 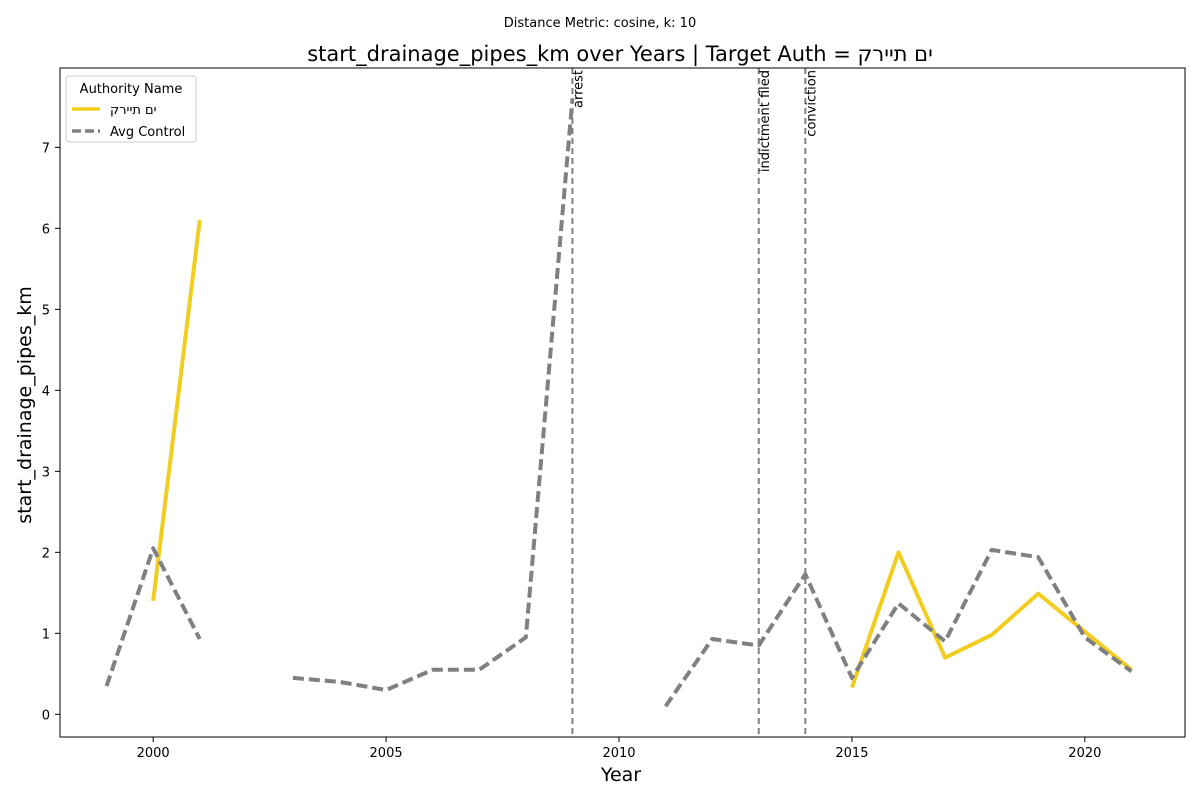 What do you see at coordinates (147, 132) in the screenshot?
I see `legend-label-avg-control: Avg Control` at bounding box center [147, 132].